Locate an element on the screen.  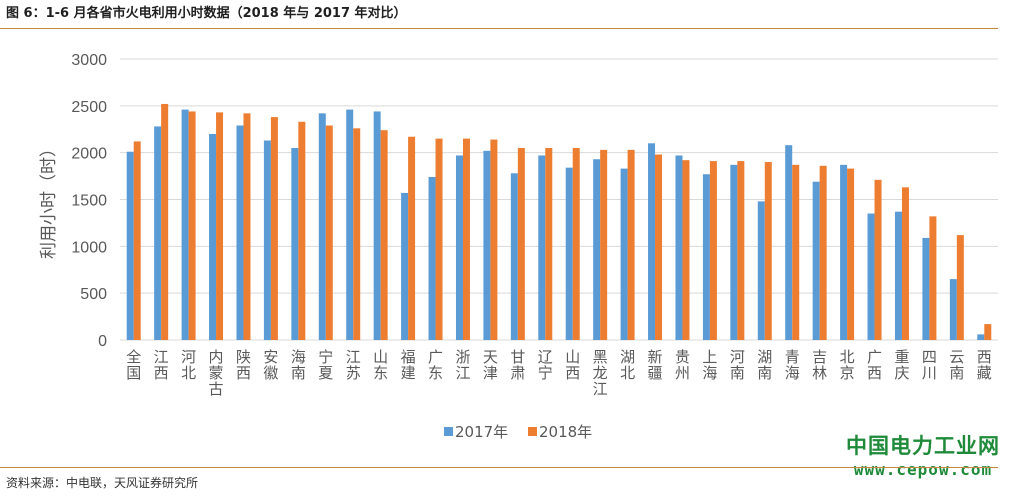
x-tick-label: 青海 is located at coordinates (792, 365).